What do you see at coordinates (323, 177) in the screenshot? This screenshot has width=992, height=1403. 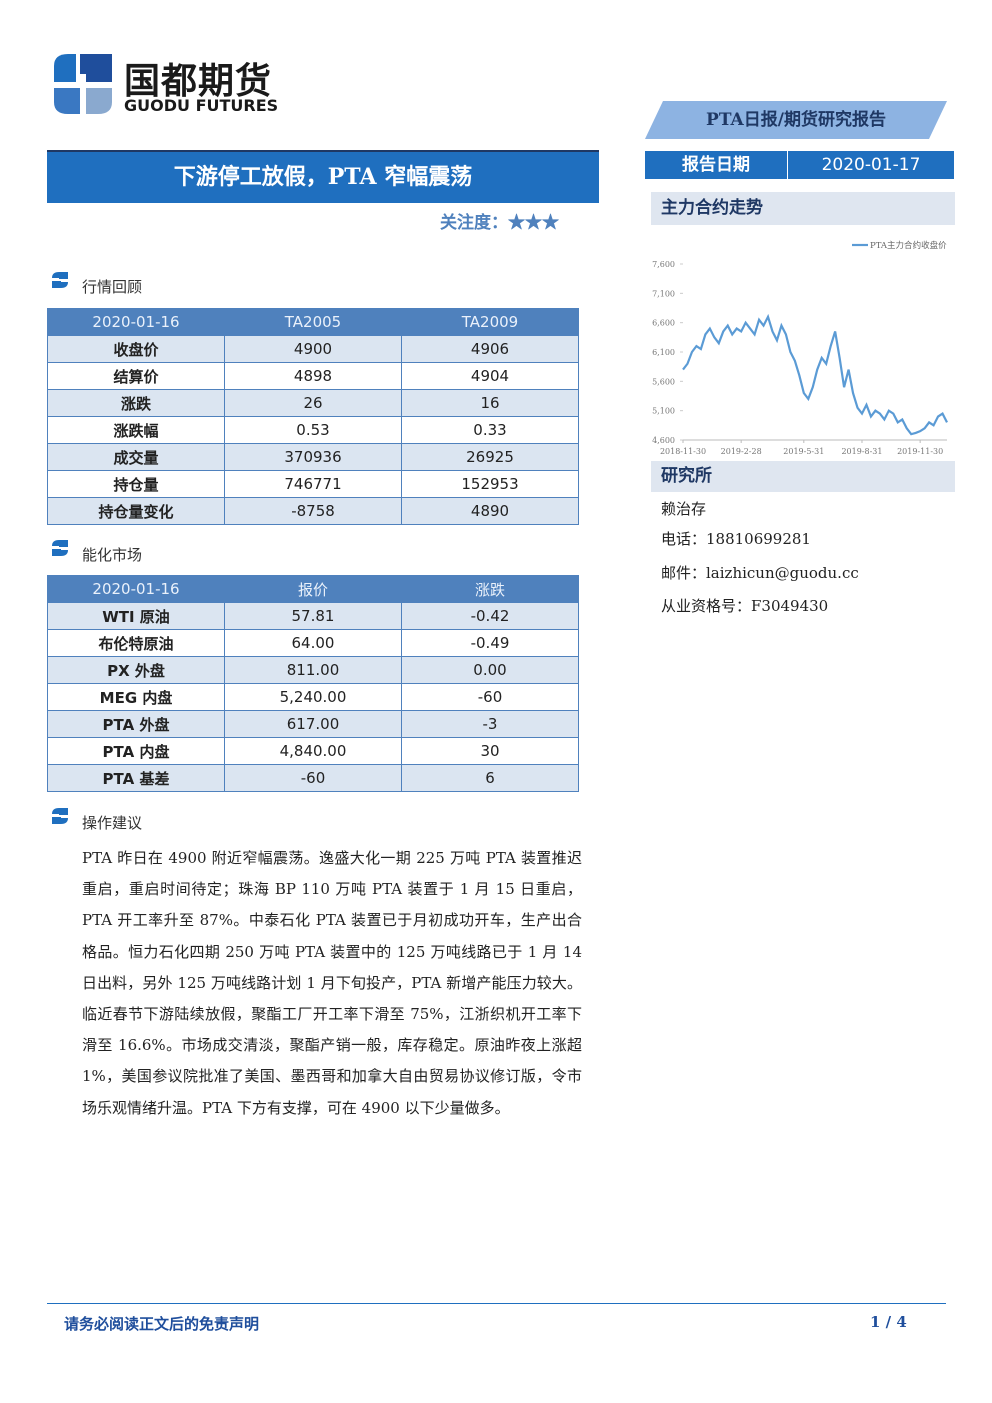 I see `report-title: 下游停工放假，PTA 窄幅震荡` at bounding box center [323, 177].